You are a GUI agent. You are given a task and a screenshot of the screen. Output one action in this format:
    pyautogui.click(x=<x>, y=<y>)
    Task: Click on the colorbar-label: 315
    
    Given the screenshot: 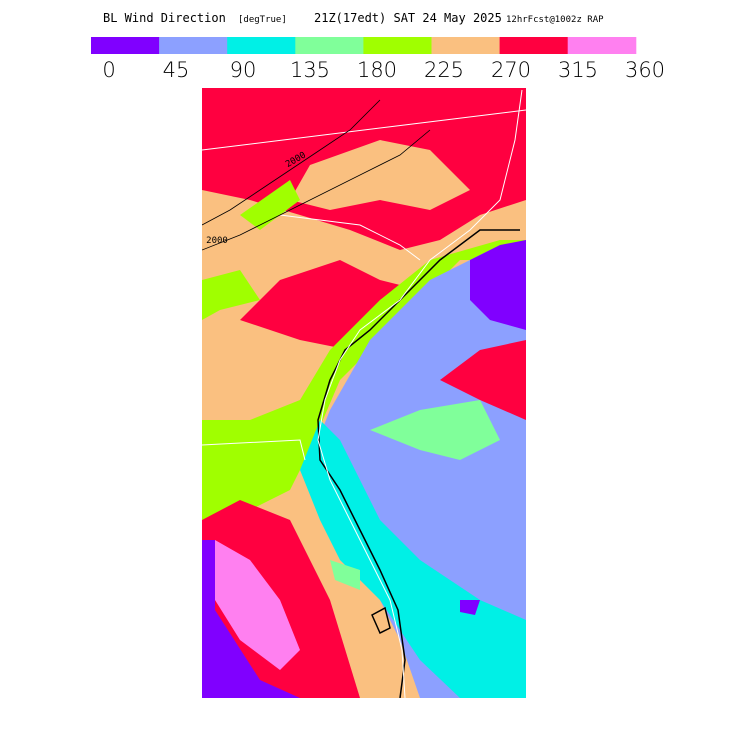 What is the action you would take?
    pyautogui.click(x=578, y=70)
    